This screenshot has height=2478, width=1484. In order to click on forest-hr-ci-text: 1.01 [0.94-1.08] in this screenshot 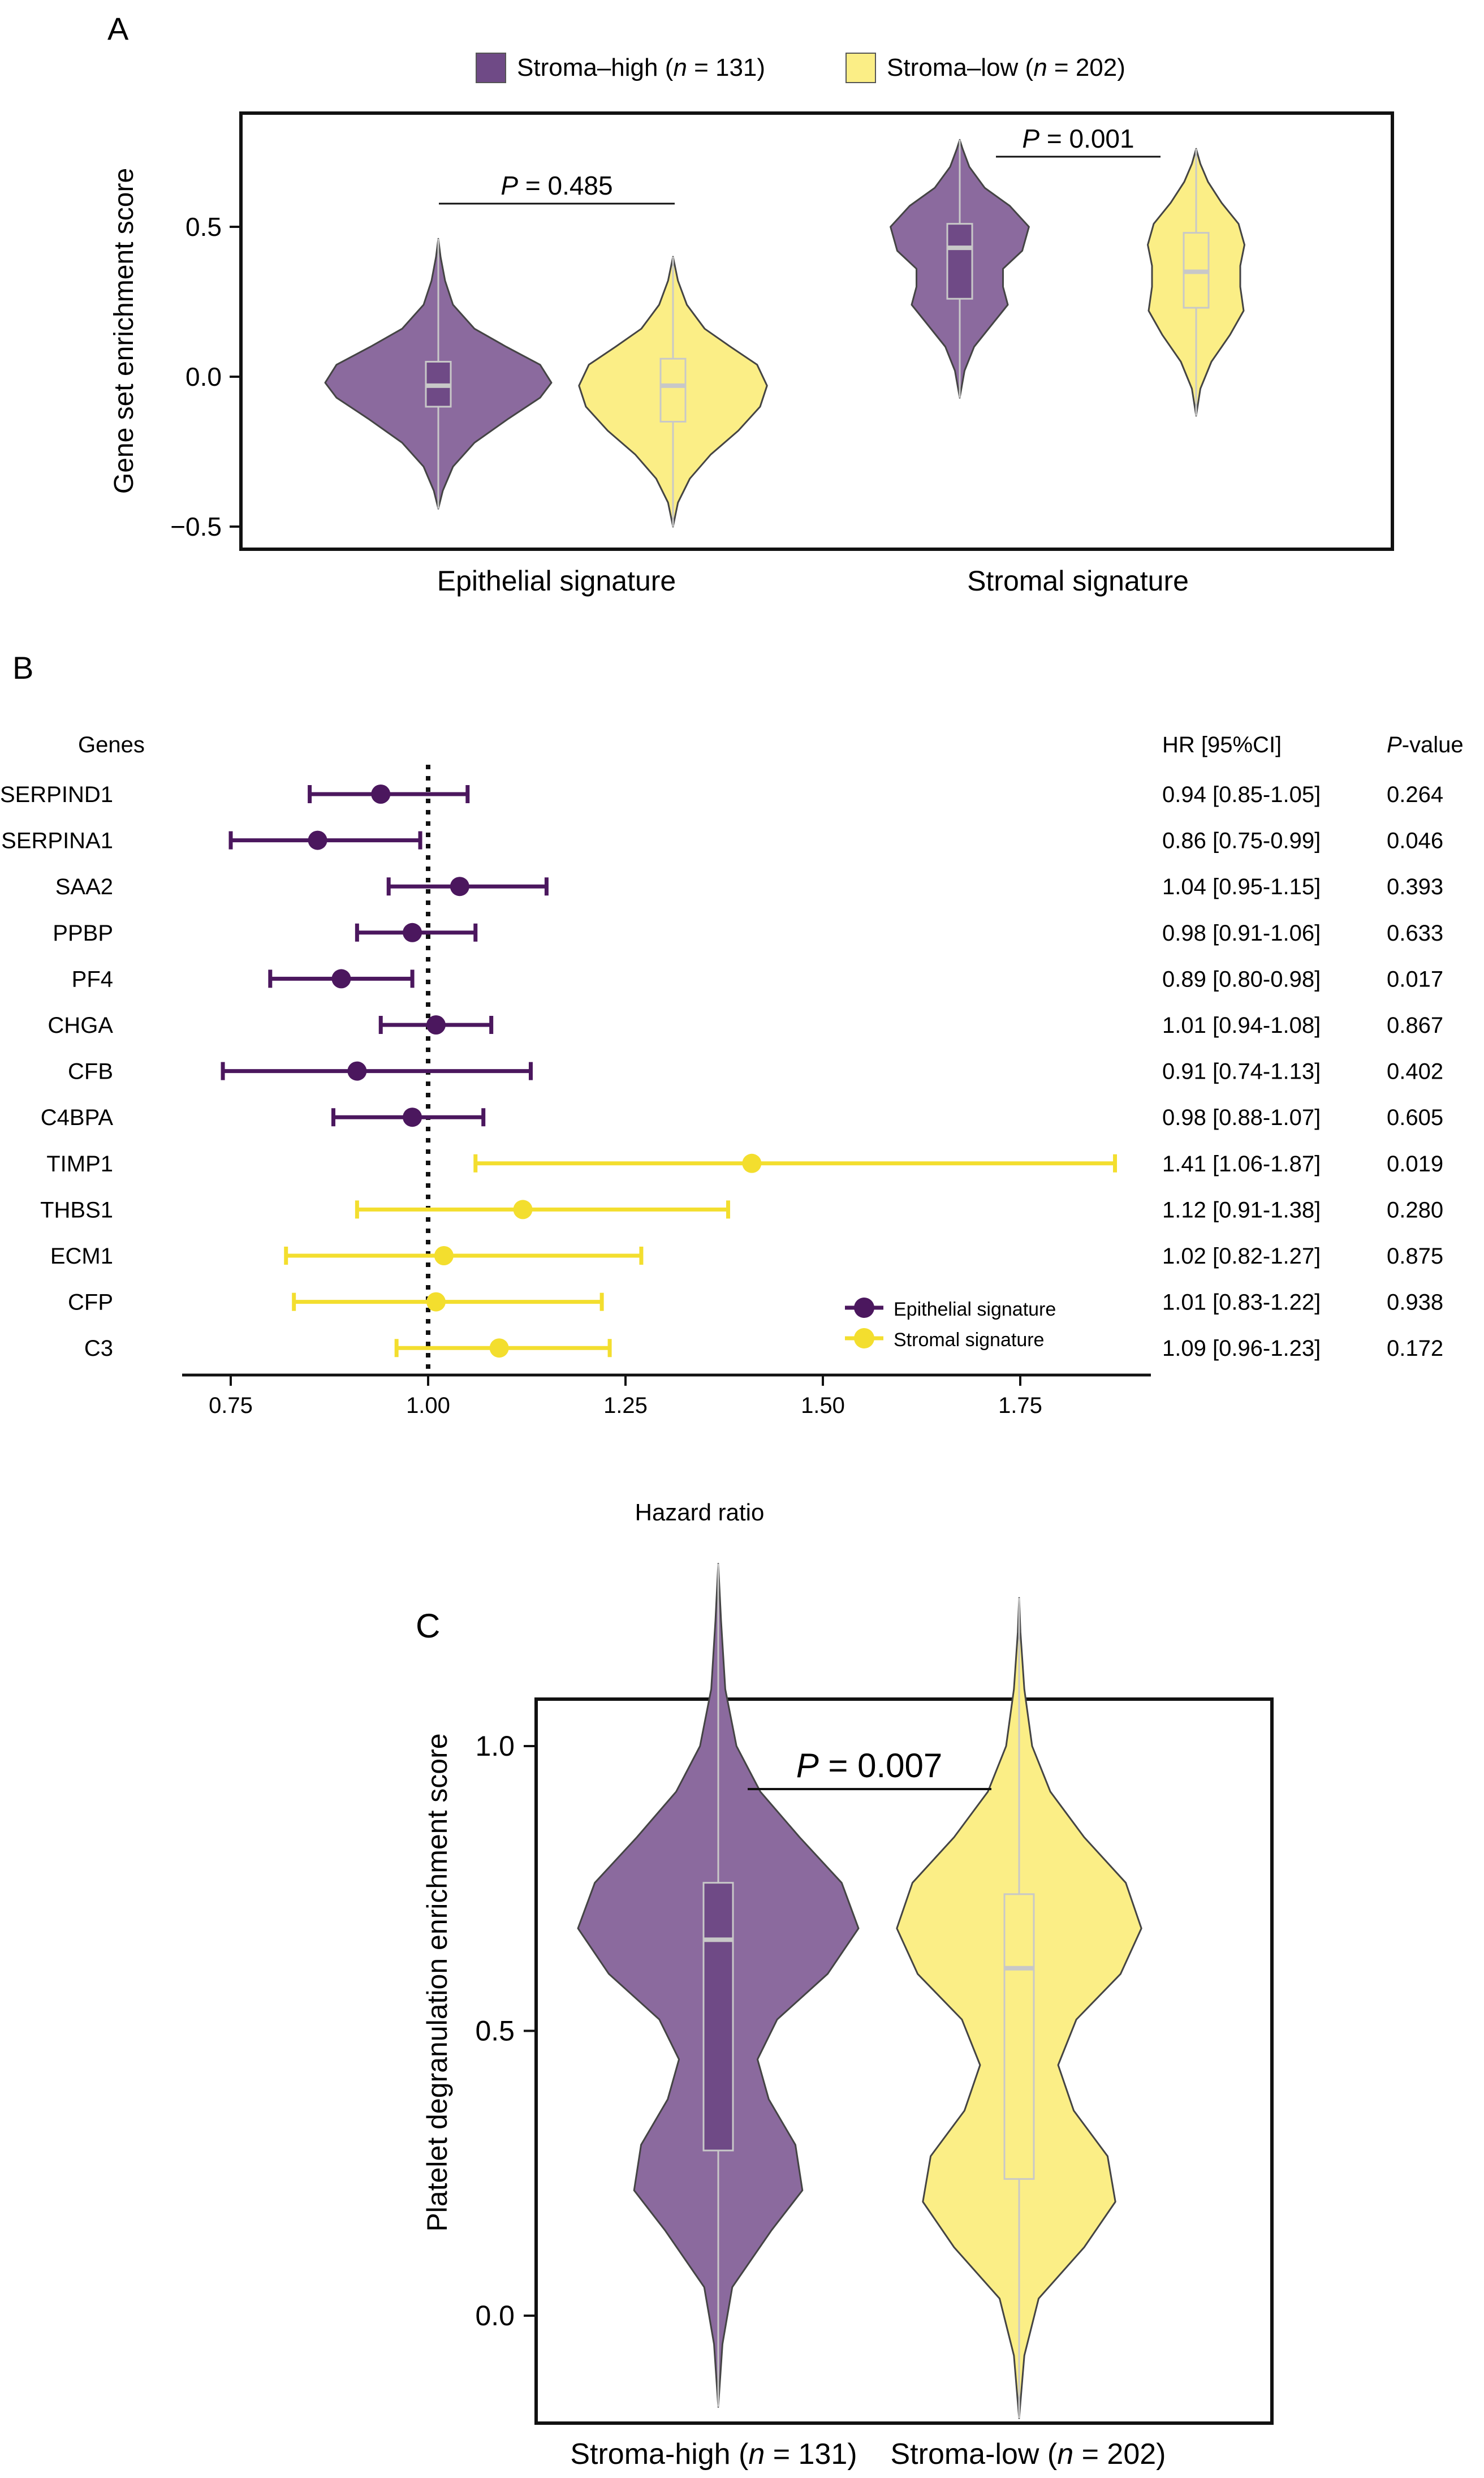, I will do `click(1241, 1025)`.